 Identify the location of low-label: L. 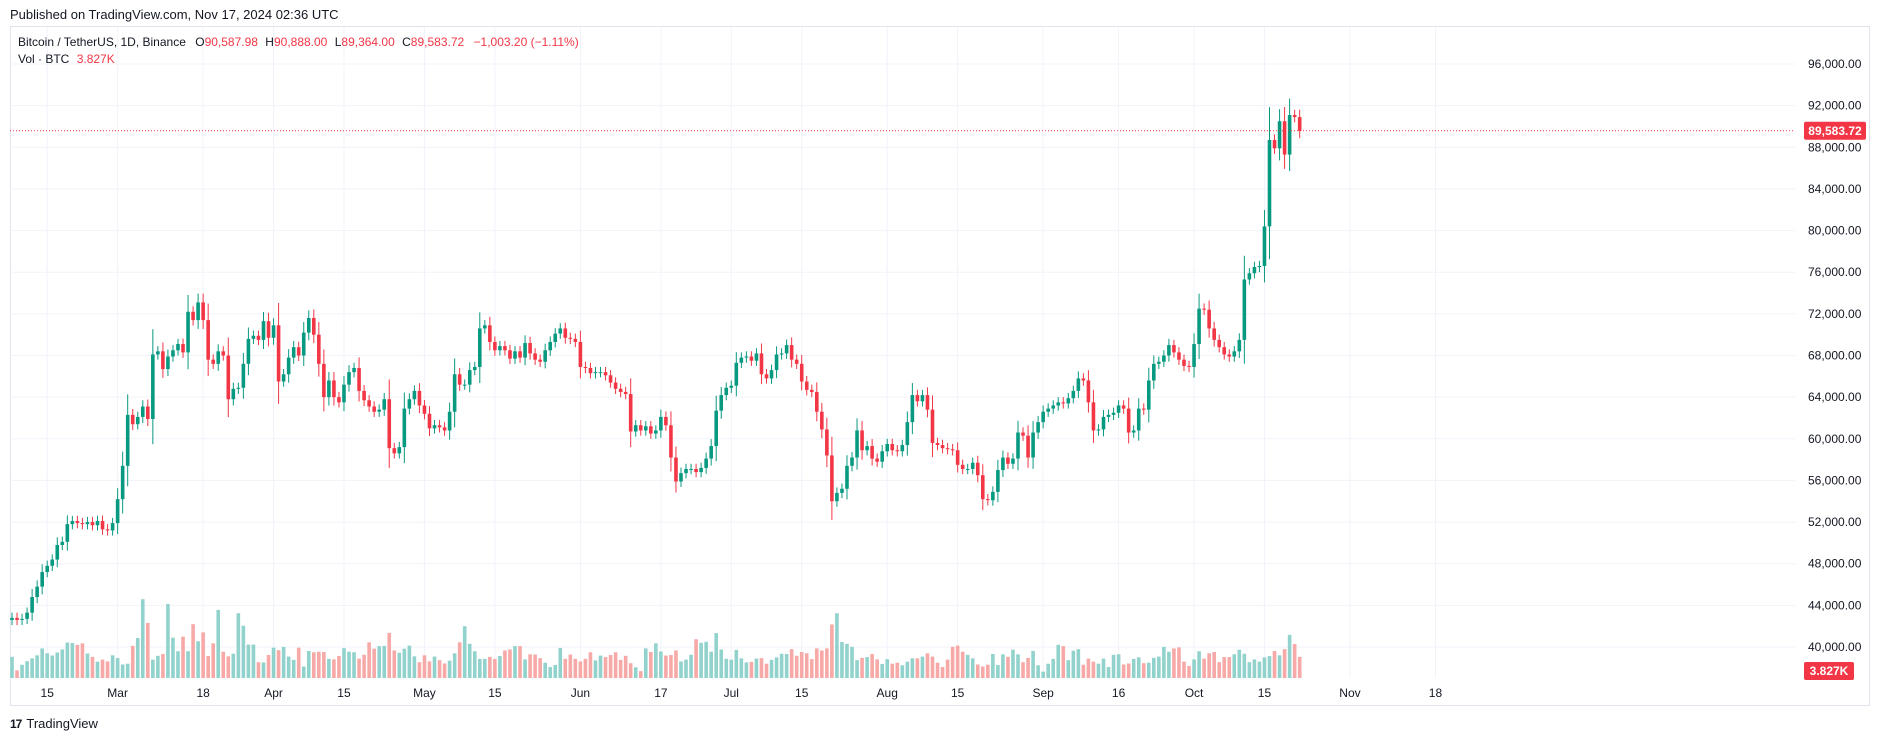
(338, 42).